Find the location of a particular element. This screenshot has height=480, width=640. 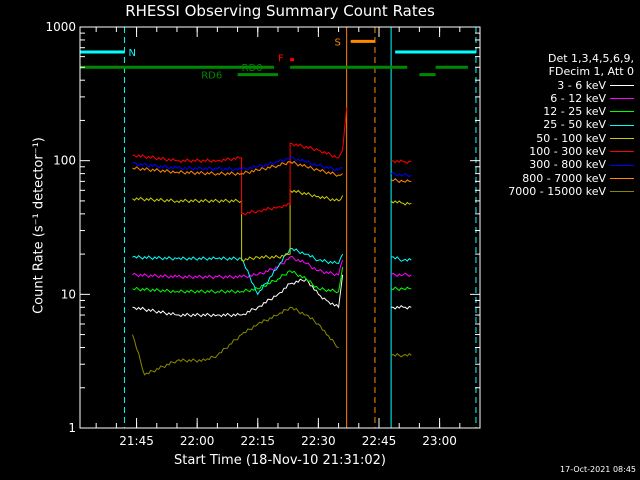

x-tick-label-0: 21:45 is located at coordinates (136, 441).